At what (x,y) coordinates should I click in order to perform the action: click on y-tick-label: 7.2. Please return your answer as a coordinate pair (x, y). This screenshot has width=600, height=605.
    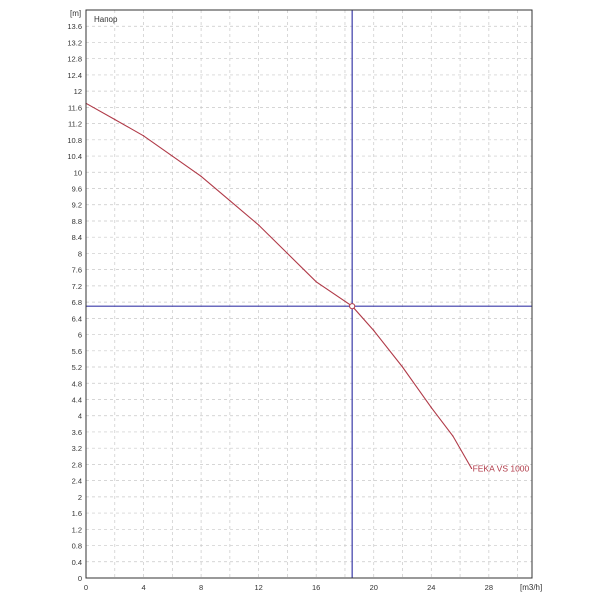
    Looking at the image, I should click on (77, 286).